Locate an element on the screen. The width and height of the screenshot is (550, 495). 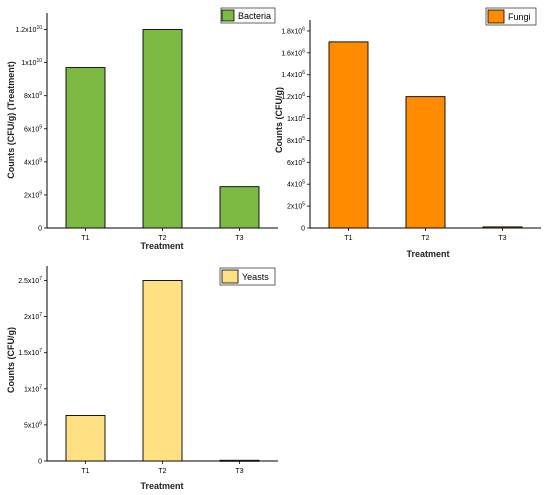
y-tick-label: 1x10¹⁰ is located at coordinates (31, 62).